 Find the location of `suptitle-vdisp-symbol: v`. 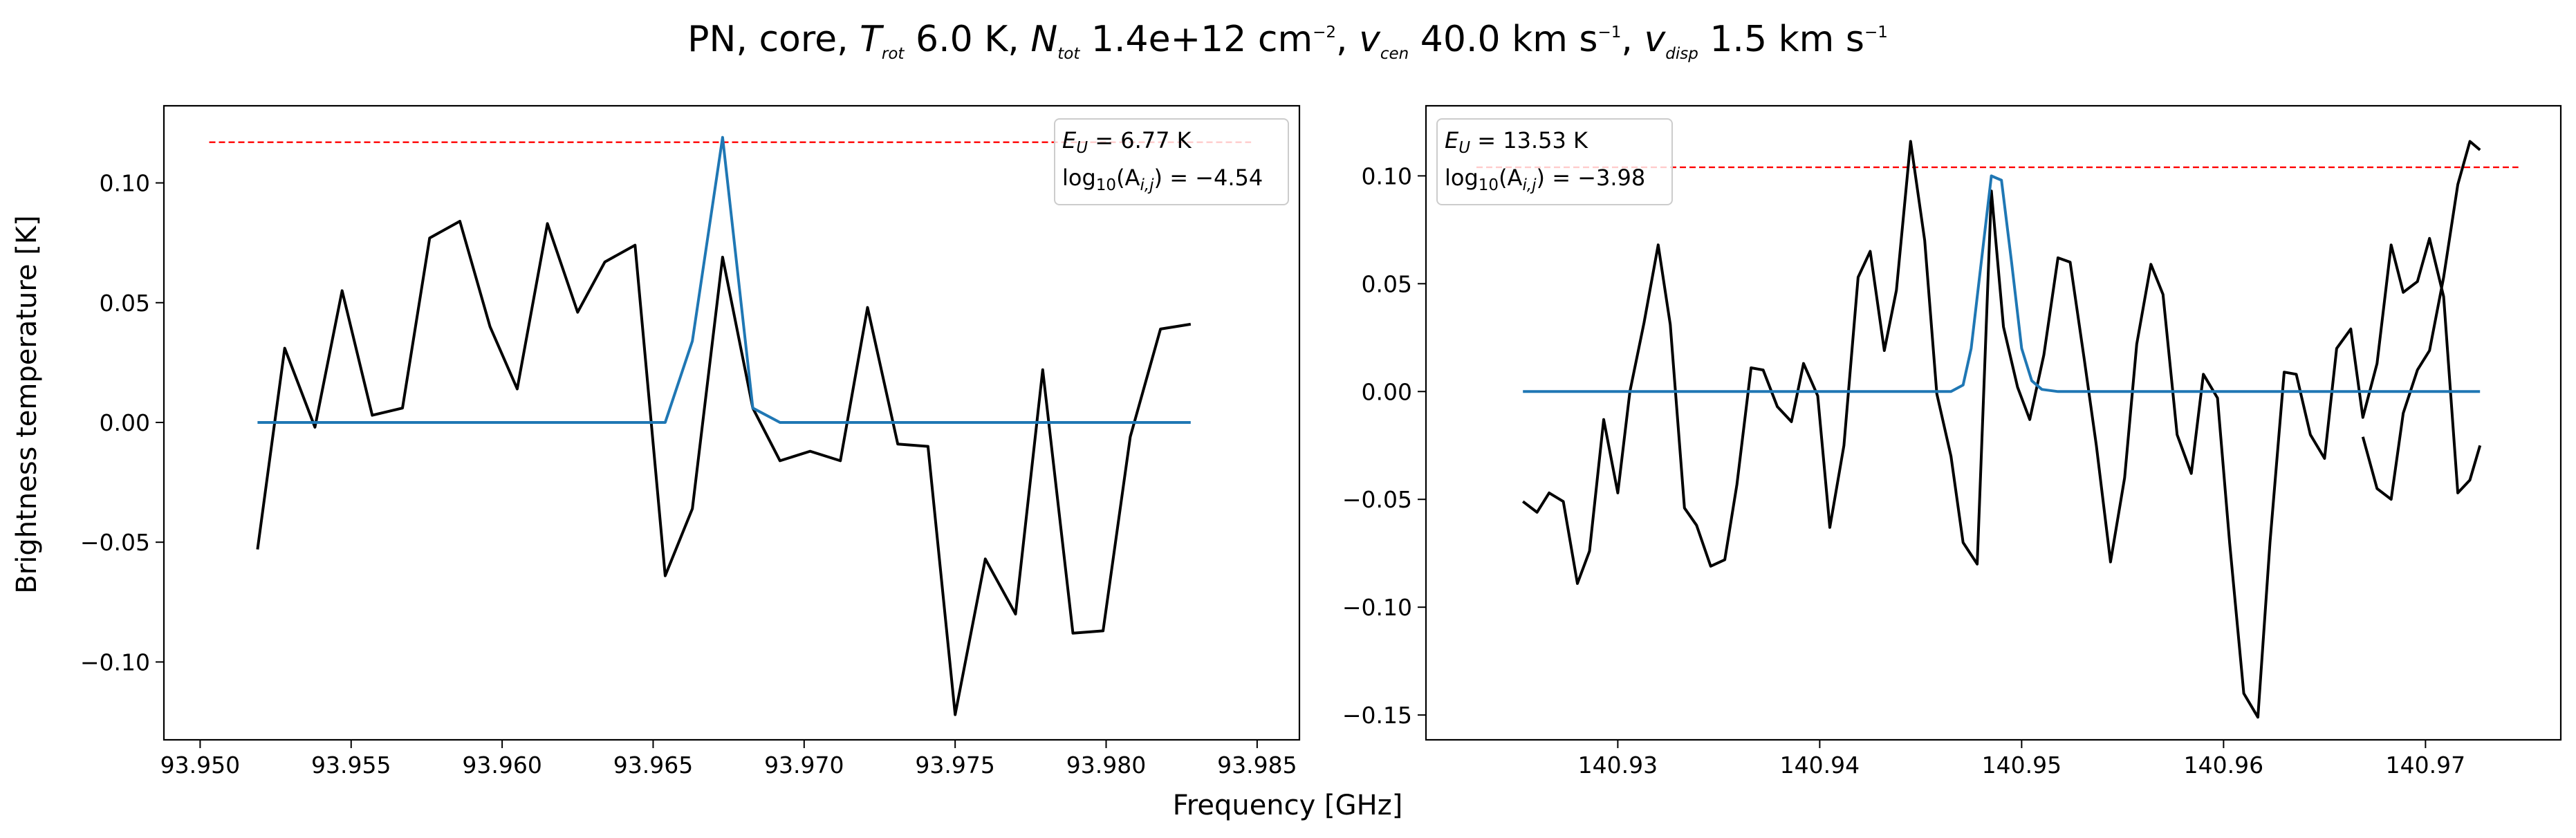

suptitle-vdisp-symbol: v is located at coordinates (1655, 39).